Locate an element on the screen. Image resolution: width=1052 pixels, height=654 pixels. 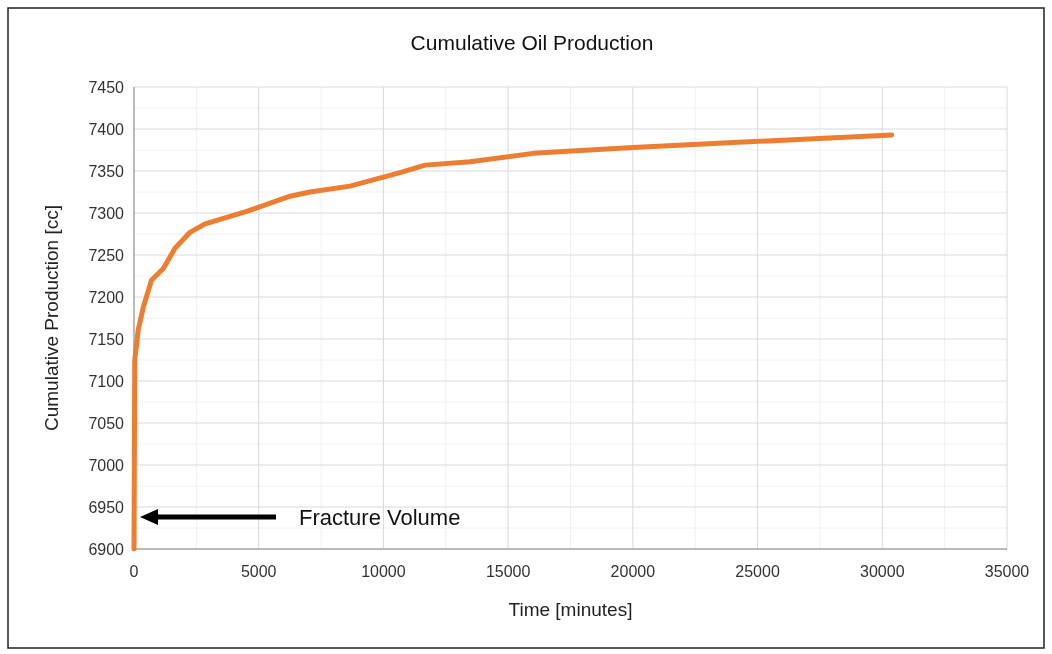
x-tick-label: 15000 is located at coordinates (508, 571).